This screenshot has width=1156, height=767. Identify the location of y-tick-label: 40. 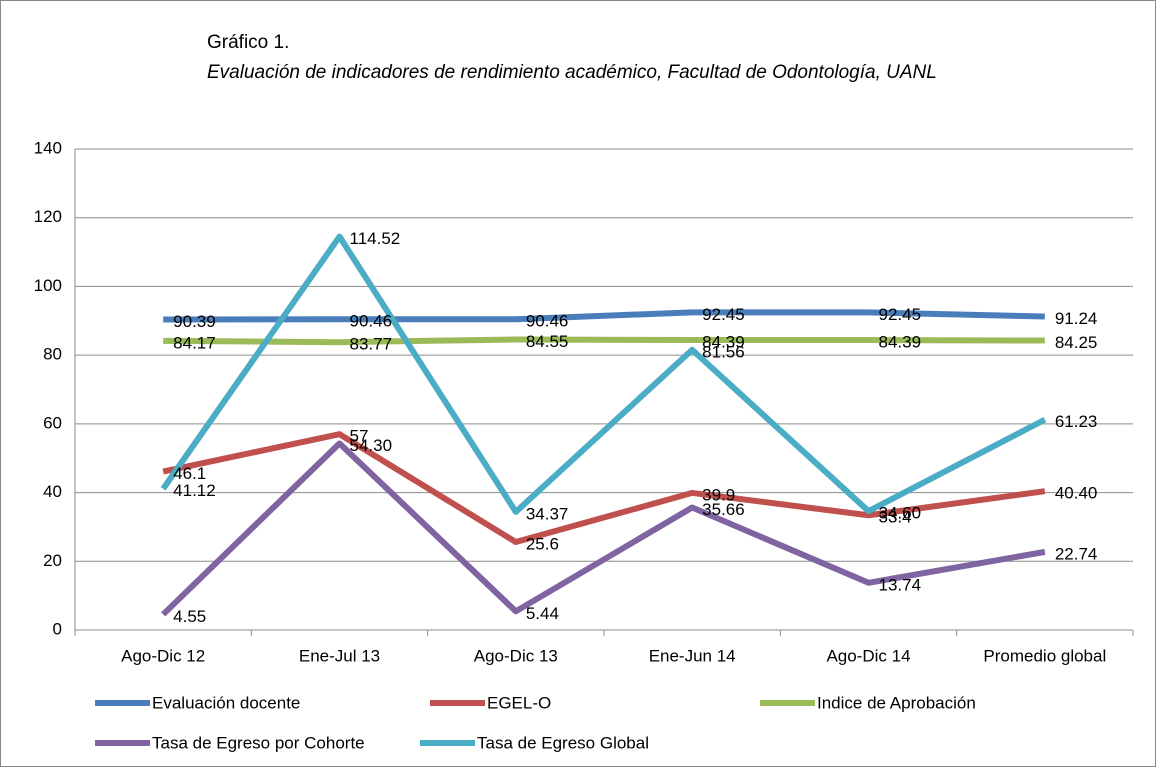
(52, 491).